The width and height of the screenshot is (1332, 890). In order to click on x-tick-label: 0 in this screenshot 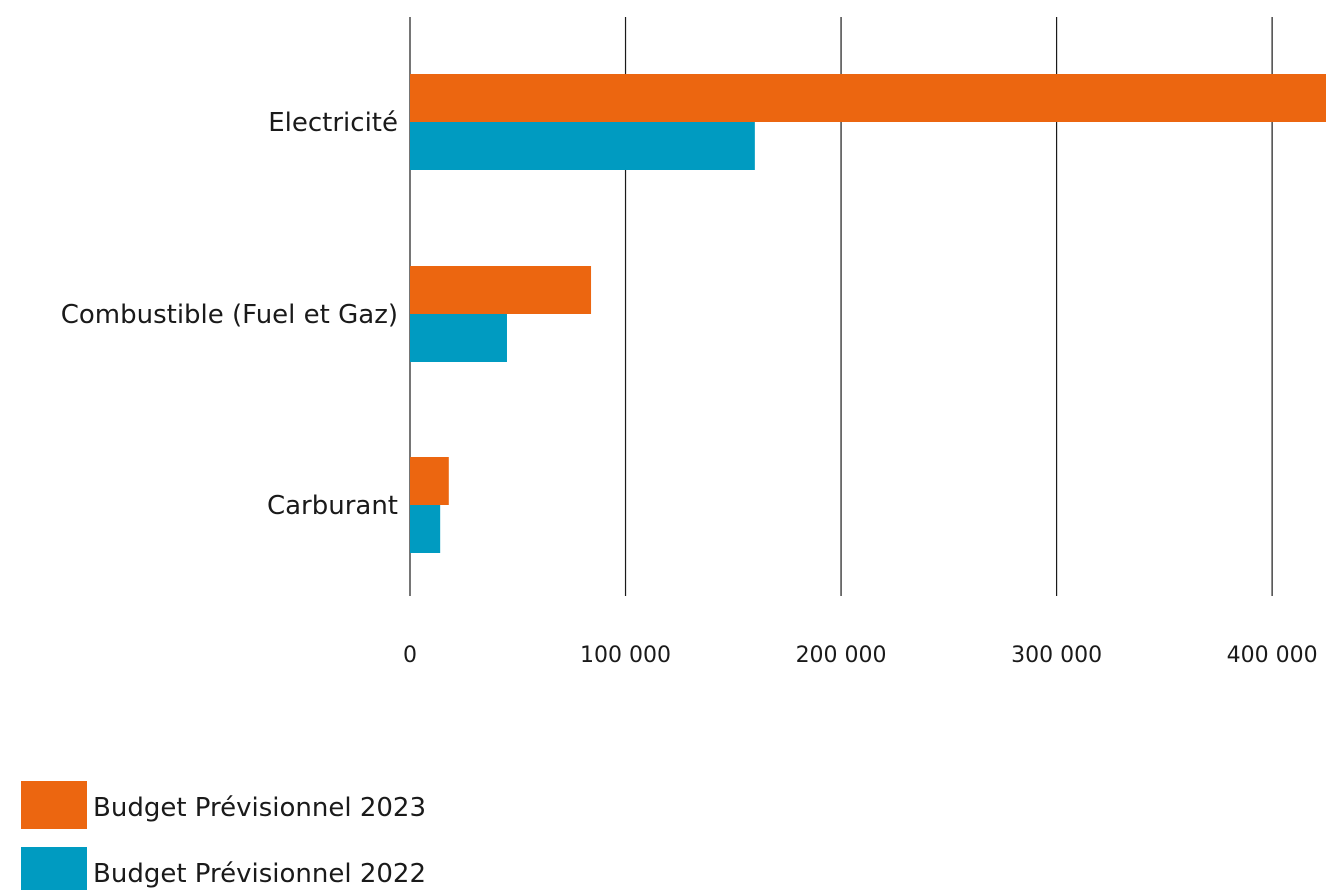, I will do `click(410, 655)`.